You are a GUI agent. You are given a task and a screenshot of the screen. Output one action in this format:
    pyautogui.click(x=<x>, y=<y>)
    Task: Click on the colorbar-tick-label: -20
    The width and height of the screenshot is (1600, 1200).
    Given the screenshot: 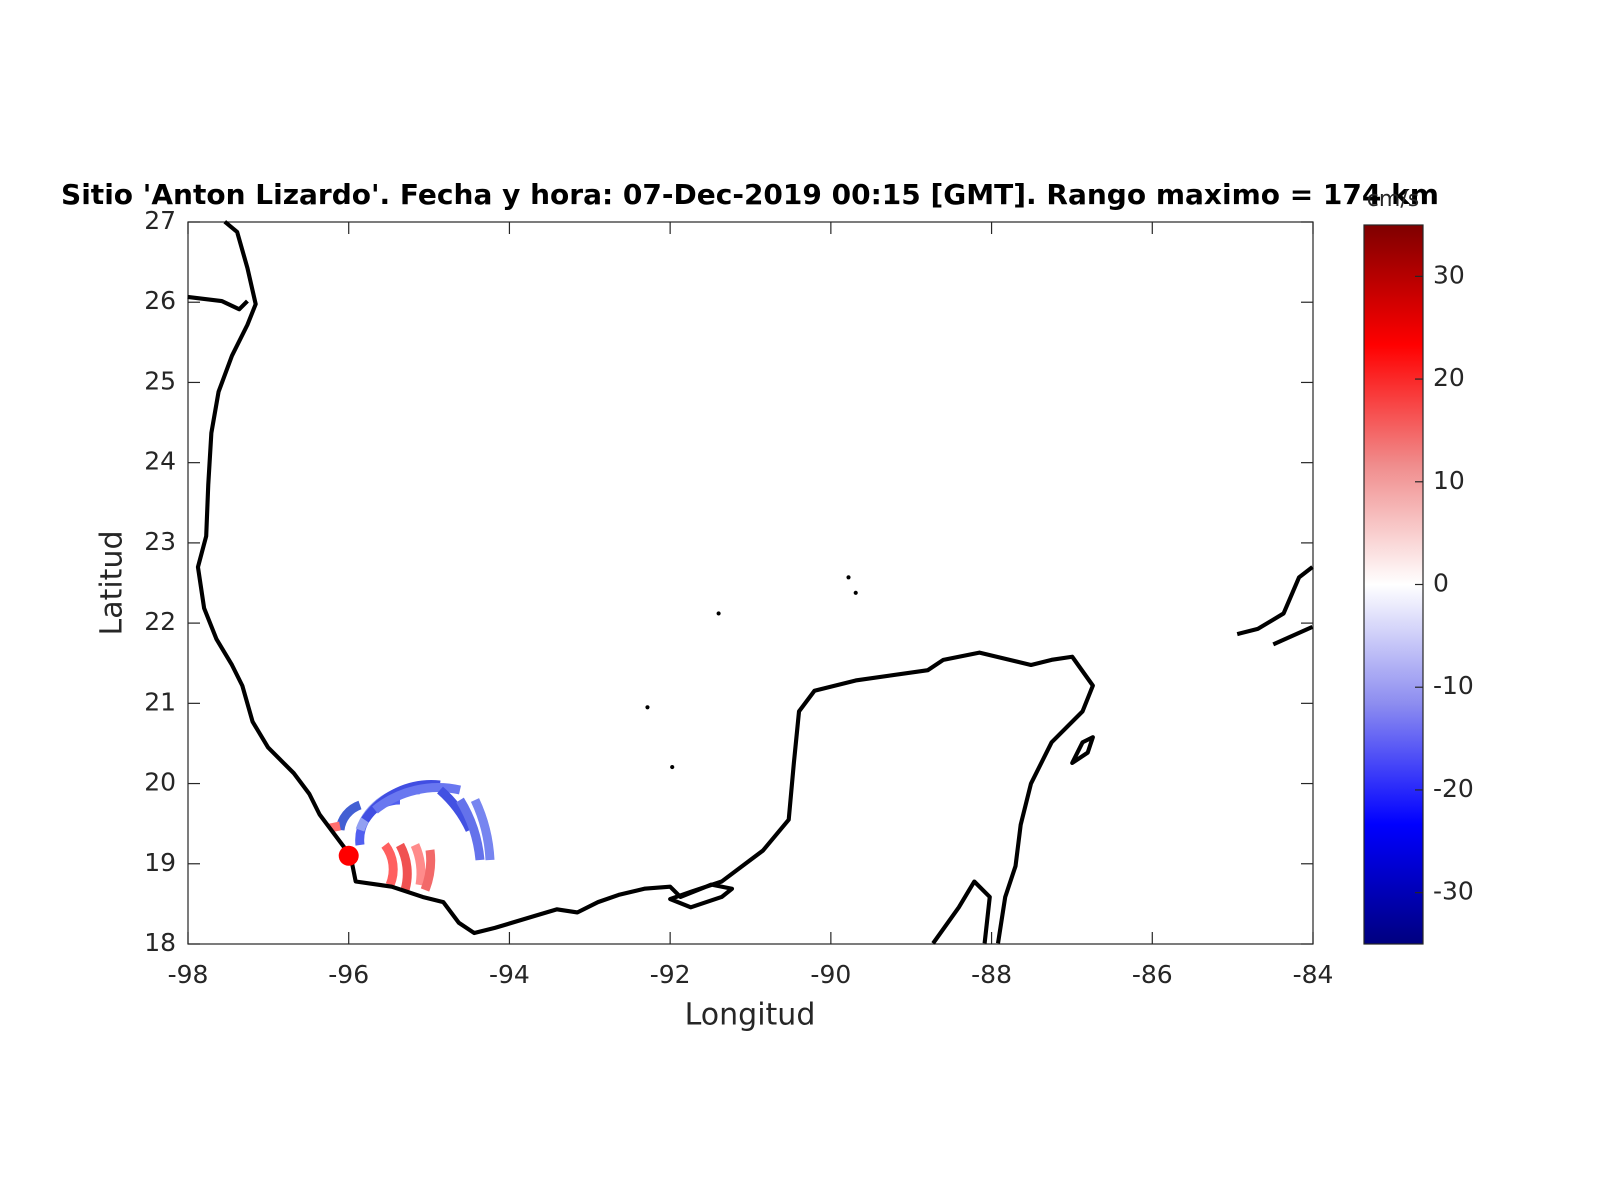 What is the action you would take?
    pyautogui.click(x=1453, y=788)
    